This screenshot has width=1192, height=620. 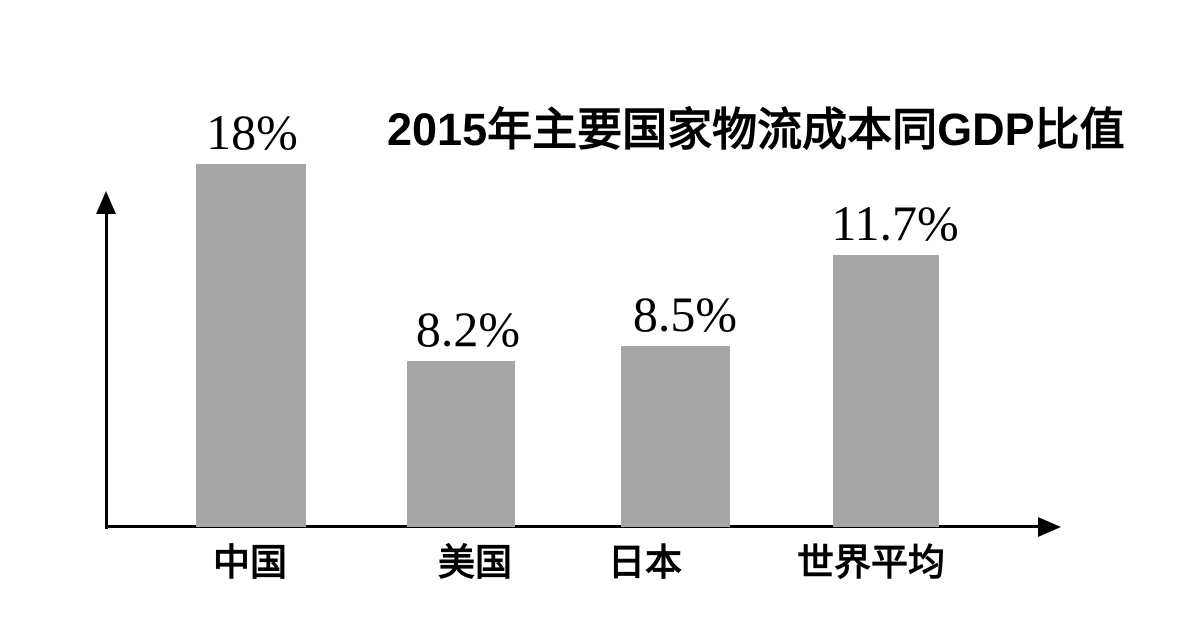 What do you see at coordinates (106, 368) in the screenshot?
I see `y-axis-line` at bounding box center [106, 368].